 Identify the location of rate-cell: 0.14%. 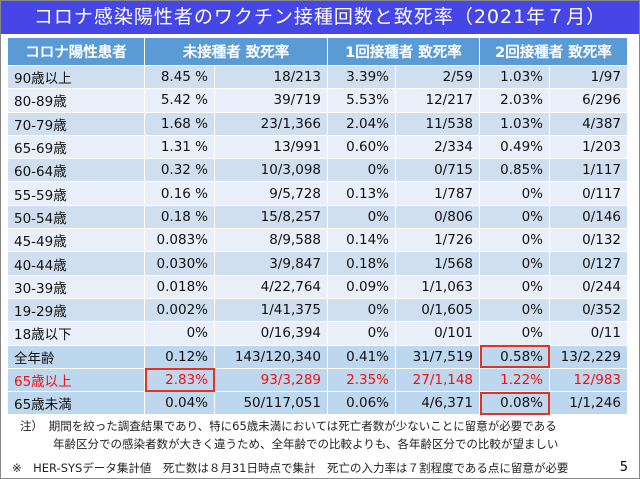
(361, 240).